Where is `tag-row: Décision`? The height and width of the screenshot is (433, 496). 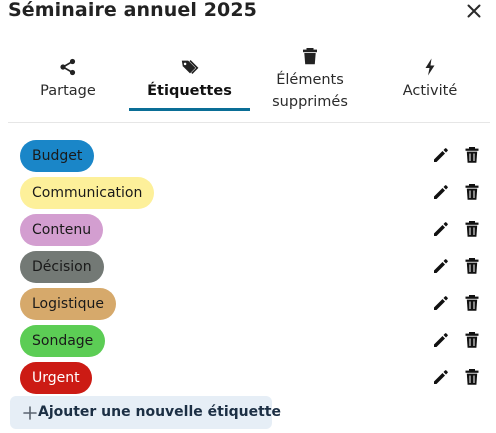
tag-row: Décision is located at coordinates (248, 269).